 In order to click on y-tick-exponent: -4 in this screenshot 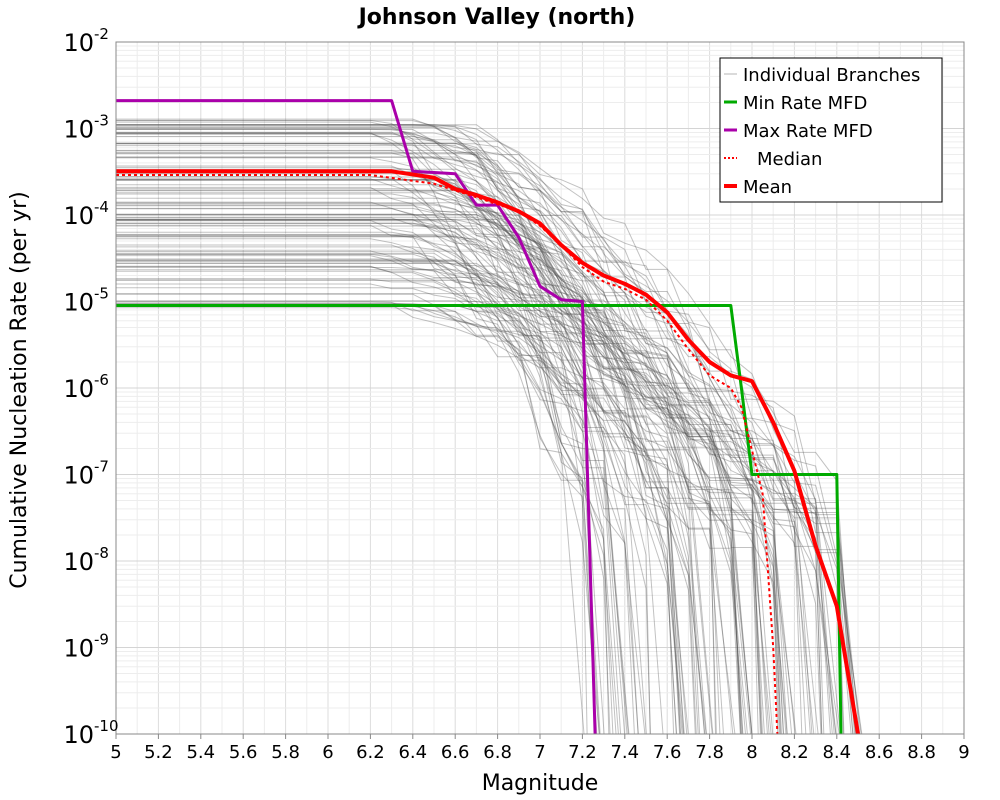, I will do `click(101, 207)`.